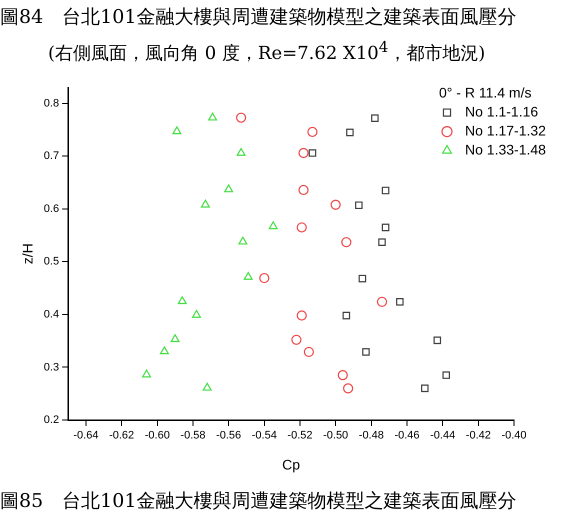  Describe the element at coordinates (478, 436) in the screenshot. I see `x-tick-label: -0.42` at that location.